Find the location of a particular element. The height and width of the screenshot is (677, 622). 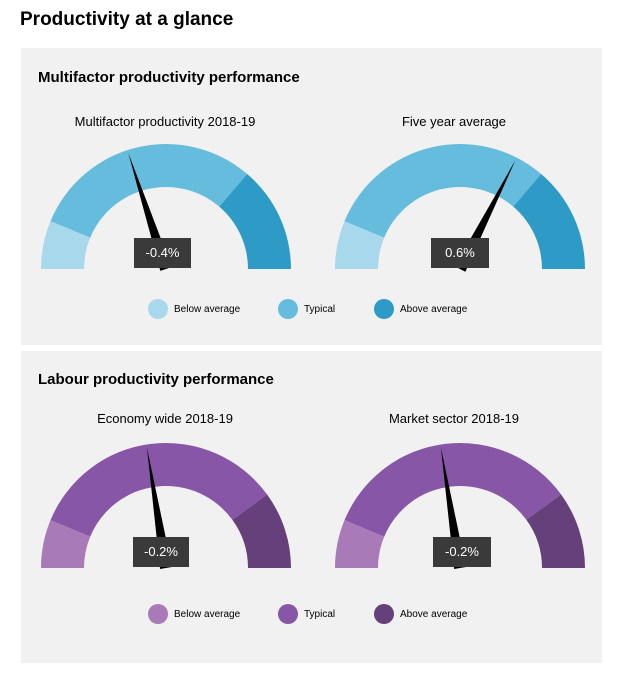

value-box-market-sector: -0.2% is located at coordinates (462, 552).